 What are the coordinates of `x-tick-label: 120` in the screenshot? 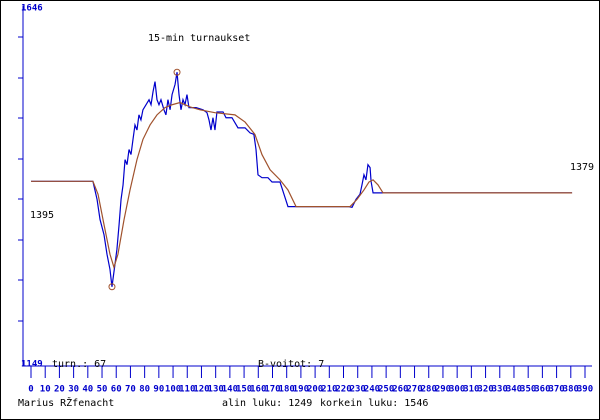 It's located at (201, 390).